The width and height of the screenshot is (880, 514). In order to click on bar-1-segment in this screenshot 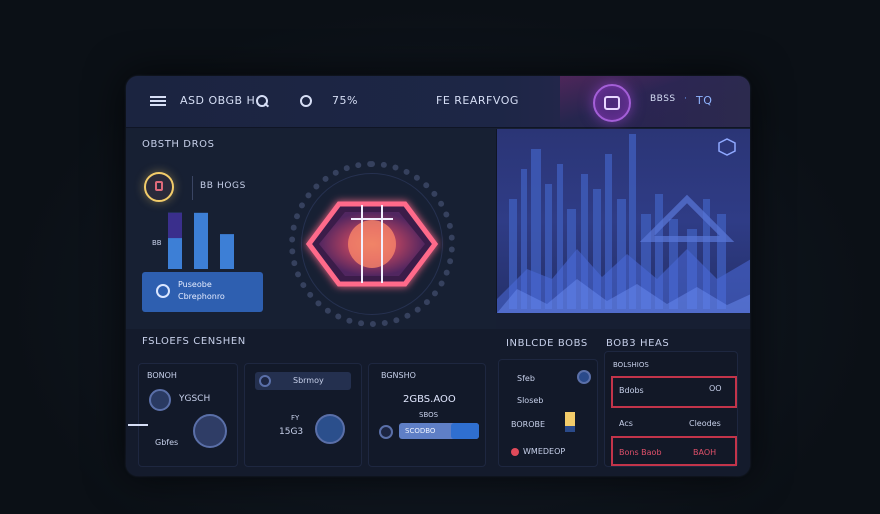, I will do `click(175, 225)`.